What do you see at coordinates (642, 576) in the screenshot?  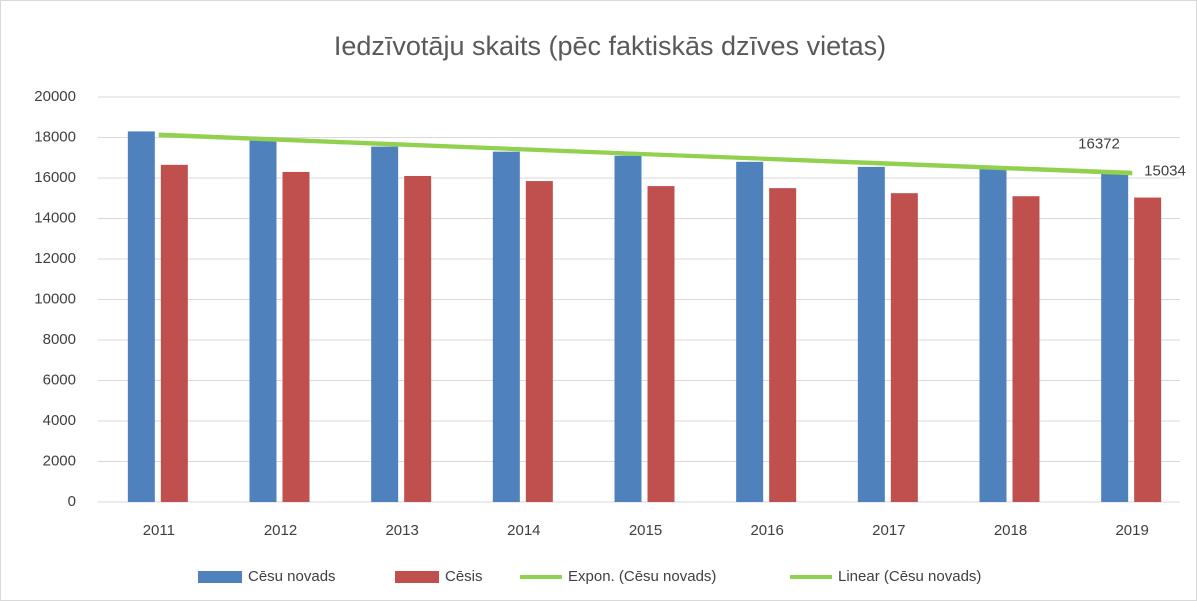 I see `legend-label: Expon. (Cēsu novads)` at bounding box center [642, 576].